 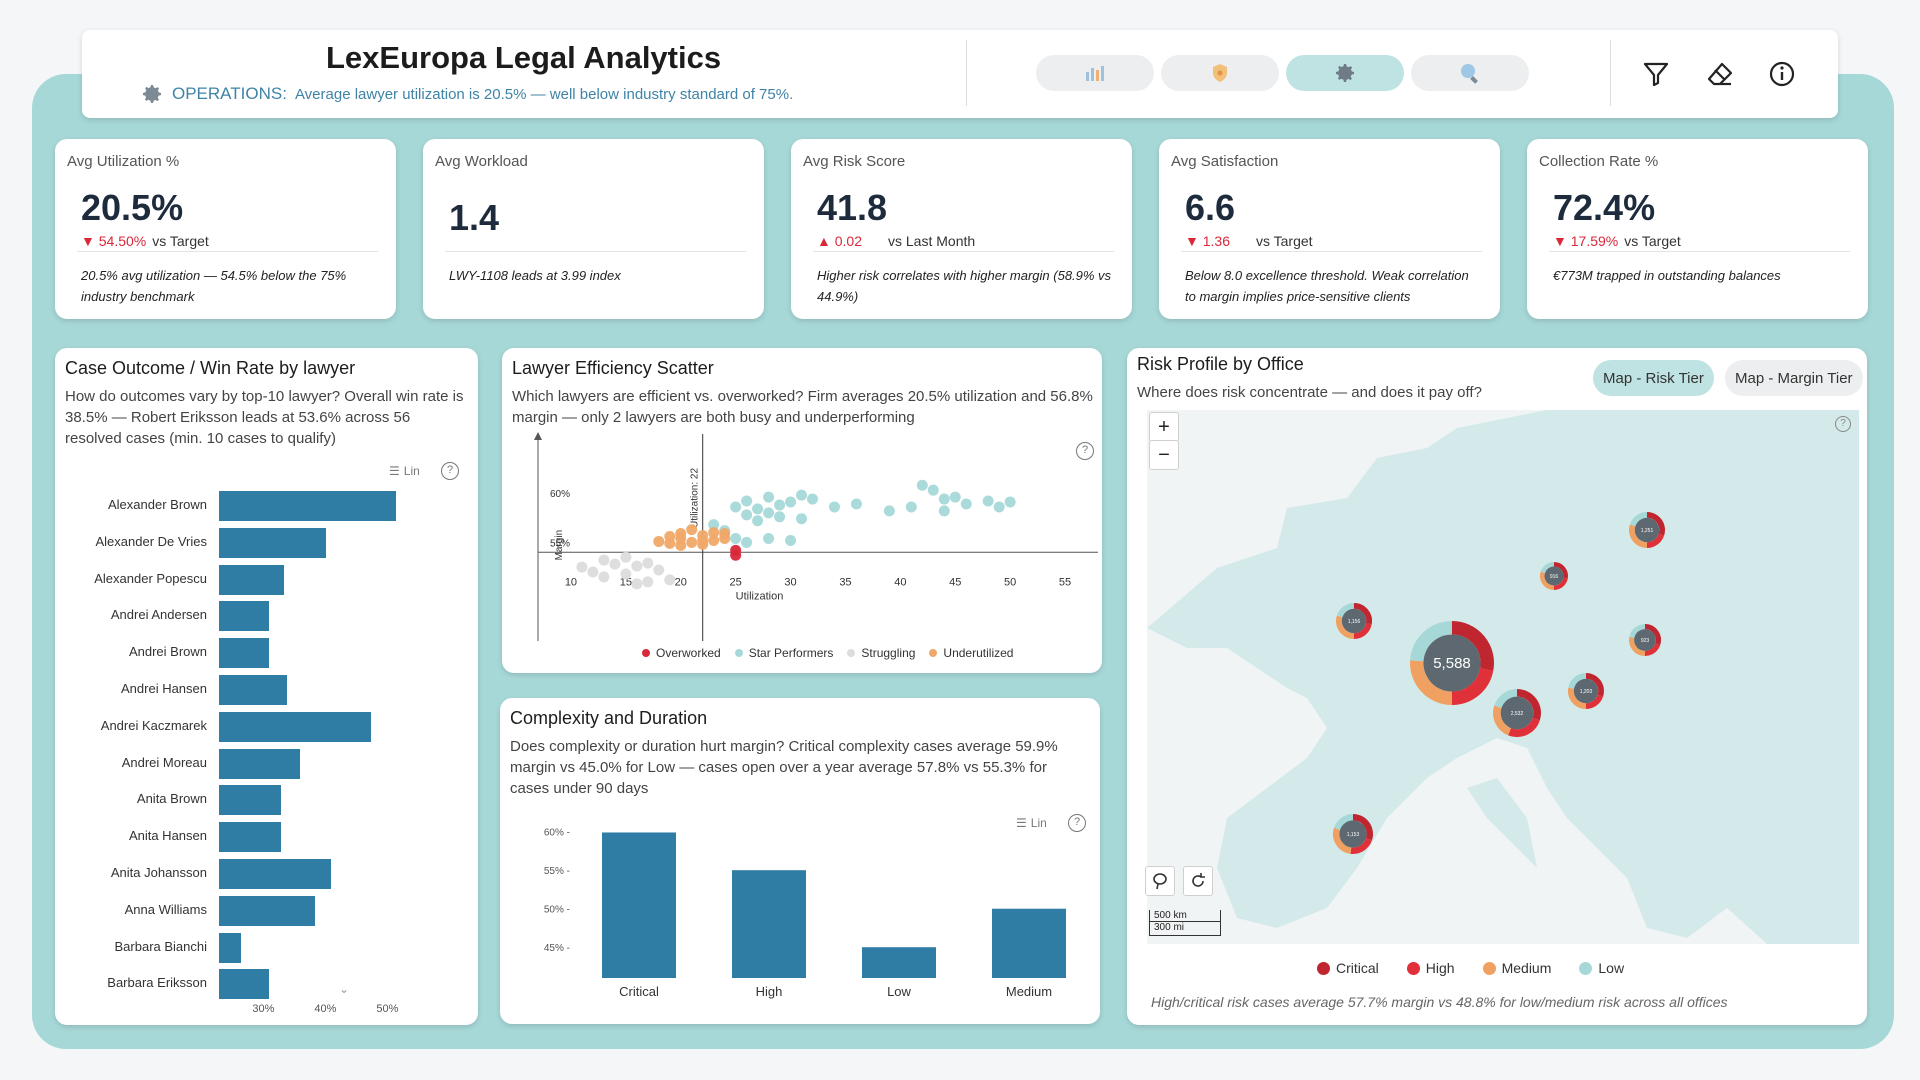 I want to click on map-scale-bar: 500 km 300 mi, so click(x=1185, y=923).